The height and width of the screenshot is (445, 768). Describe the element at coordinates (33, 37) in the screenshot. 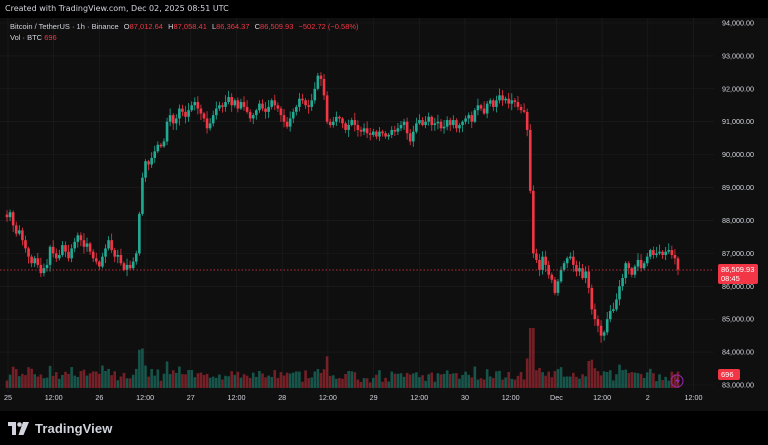

I see `volume-legend: Vol · BTC 696` at that location.